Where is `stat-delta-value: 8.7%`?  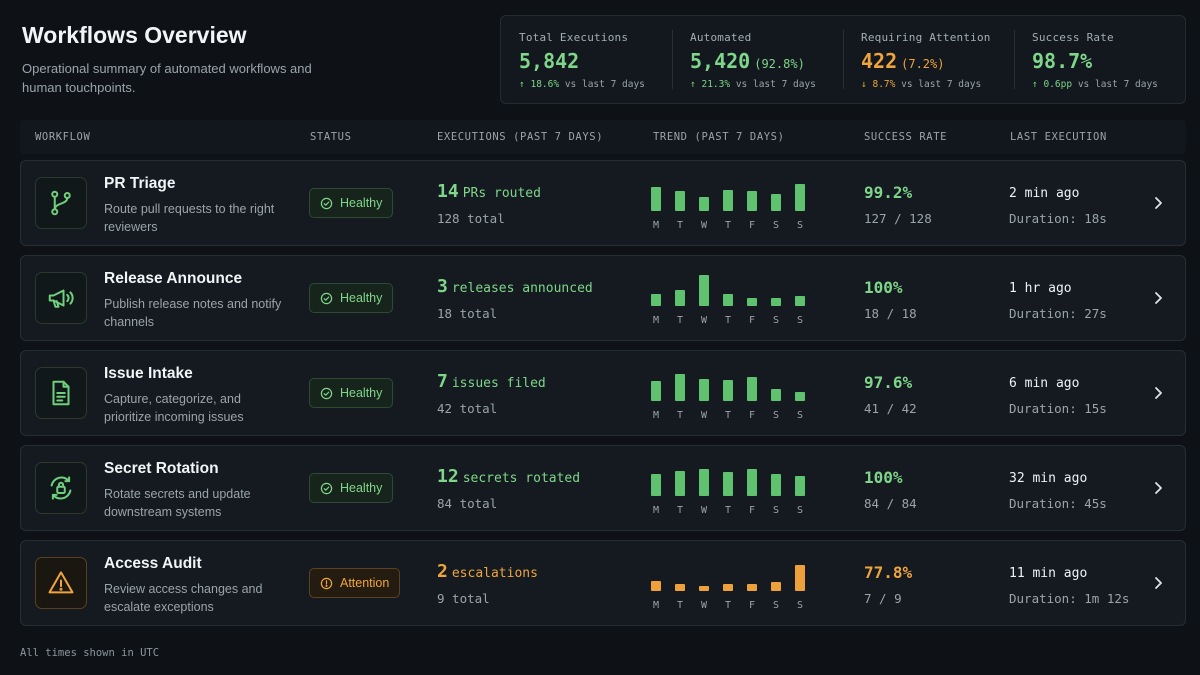 stat-delta-value: 8.7% is located at coordinates (884, 84).